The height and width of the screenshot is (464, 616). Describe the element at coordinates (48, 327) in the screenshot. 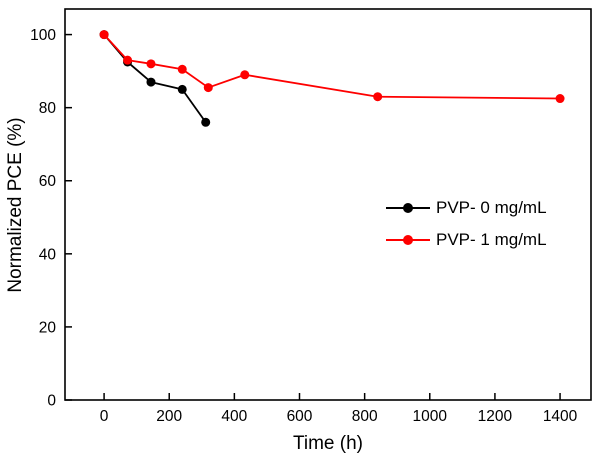

I see `y-tick-label: 20` at that location.